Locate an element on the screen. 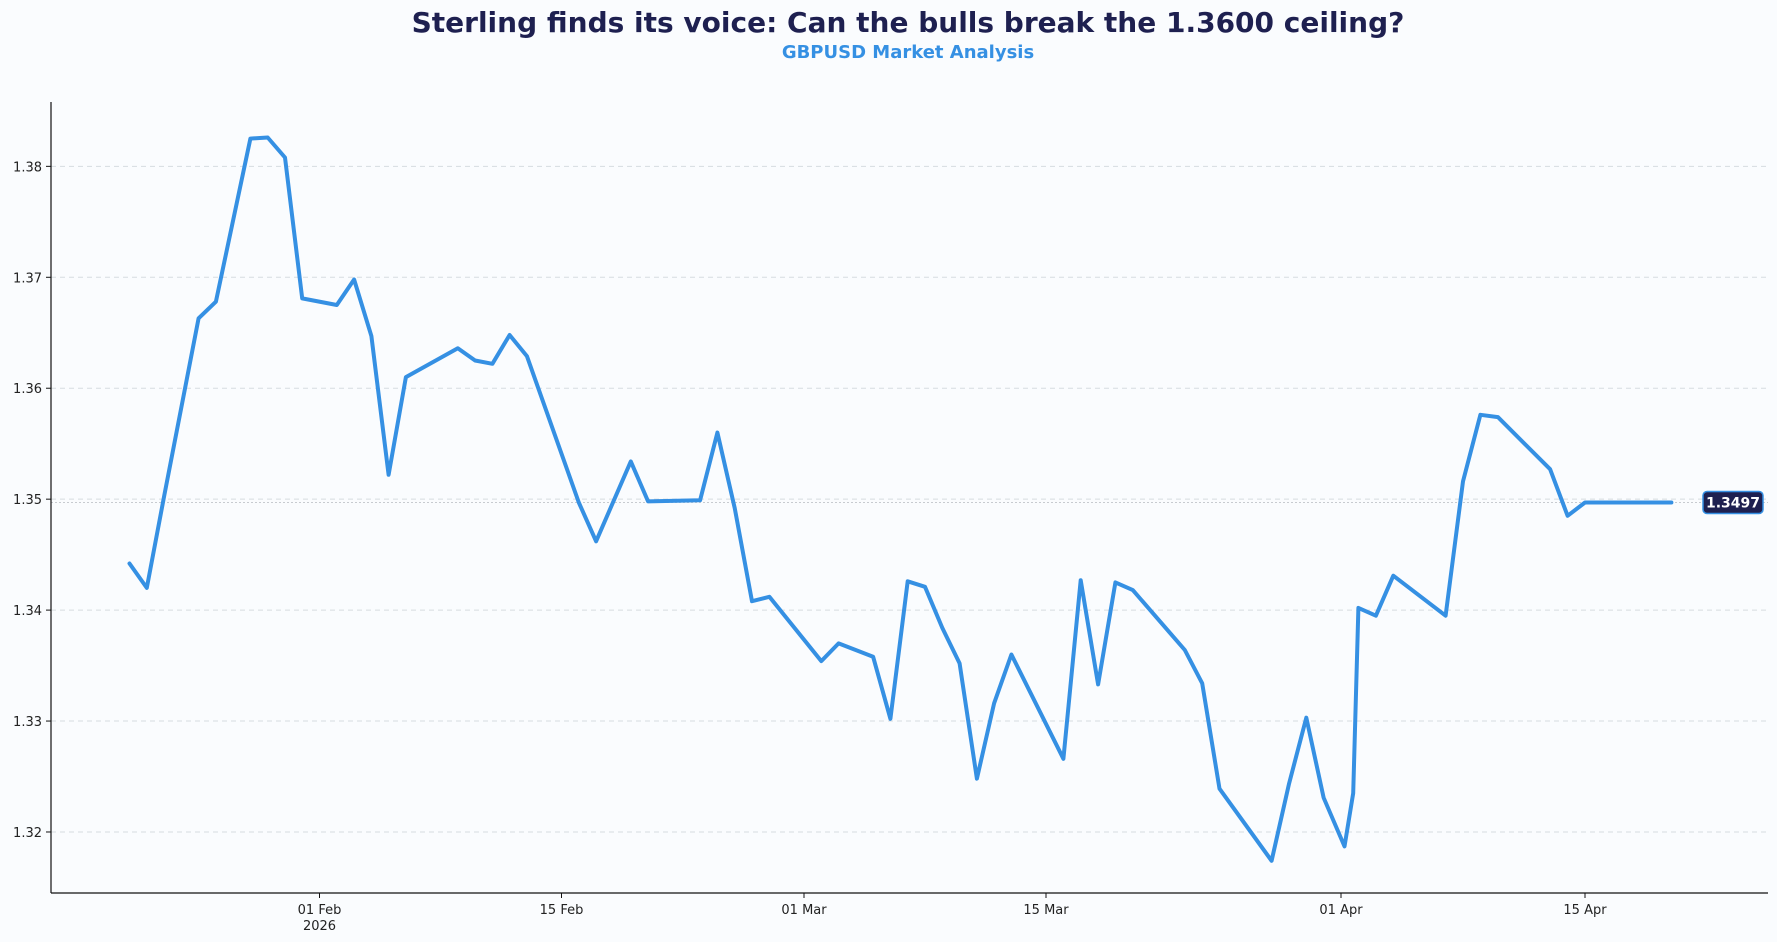 The width and height of the screenshot is (1777, 942). x-tick-label: 01 Mar is located at coordinates (804, 910).